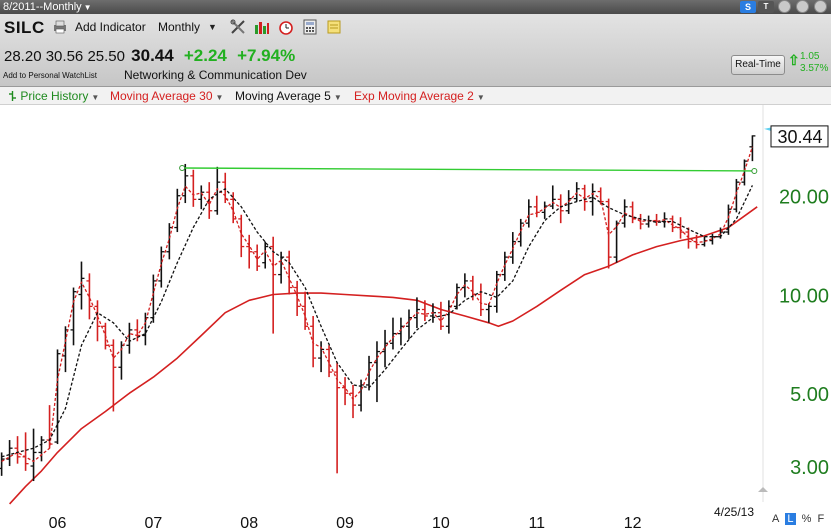 This screenshot has width=831, height=530. What do you see at coordinates (821, 519) in the screenshot?
I see `scale-fit-button: F` at bounding box center [821, 519].